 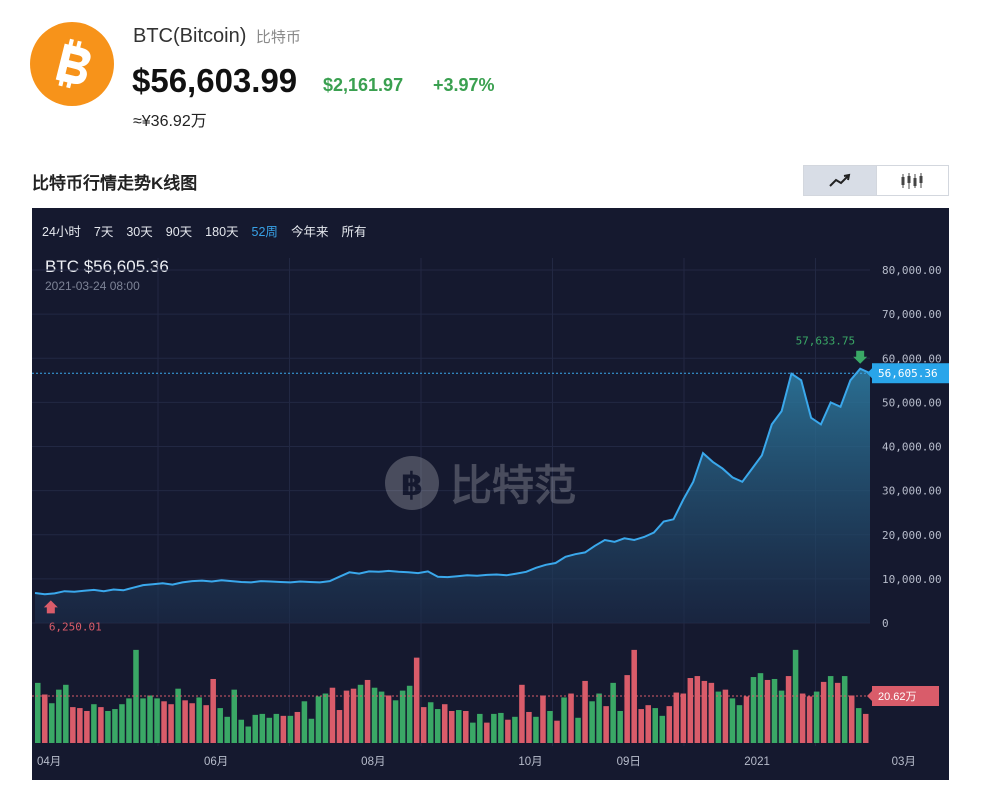 What do you see at coordinates (464, 85) in the screenshot?
I see `price-change-percent: +3.97%` at bounding box center [464, 85].